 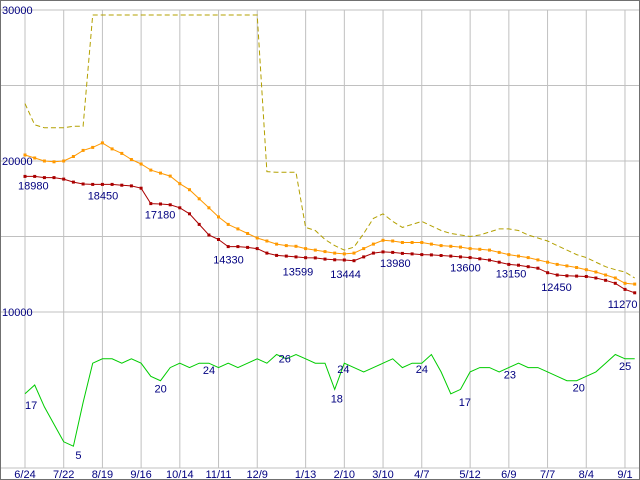 What do you see at coordinates (382, 474) in the screenshot?
I see `x-tick-label: 3/10` at bounding box center [382, 474].